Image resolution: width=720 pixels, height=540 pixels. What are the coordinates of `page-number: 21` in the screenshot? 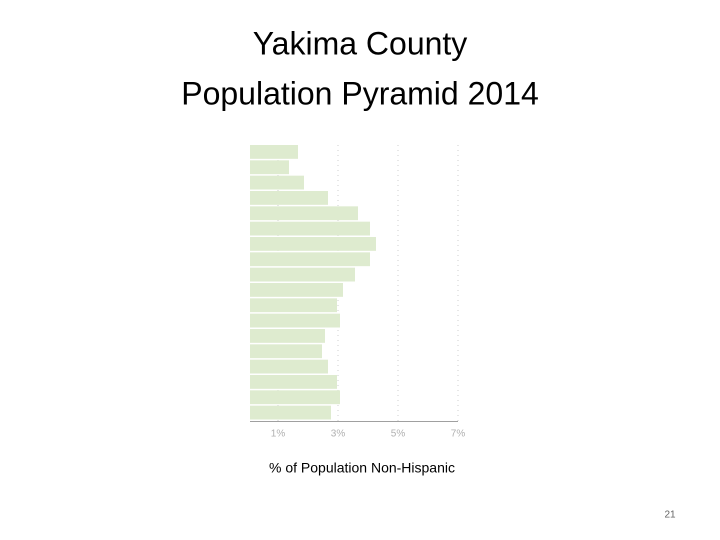 It's located at (670, 515).